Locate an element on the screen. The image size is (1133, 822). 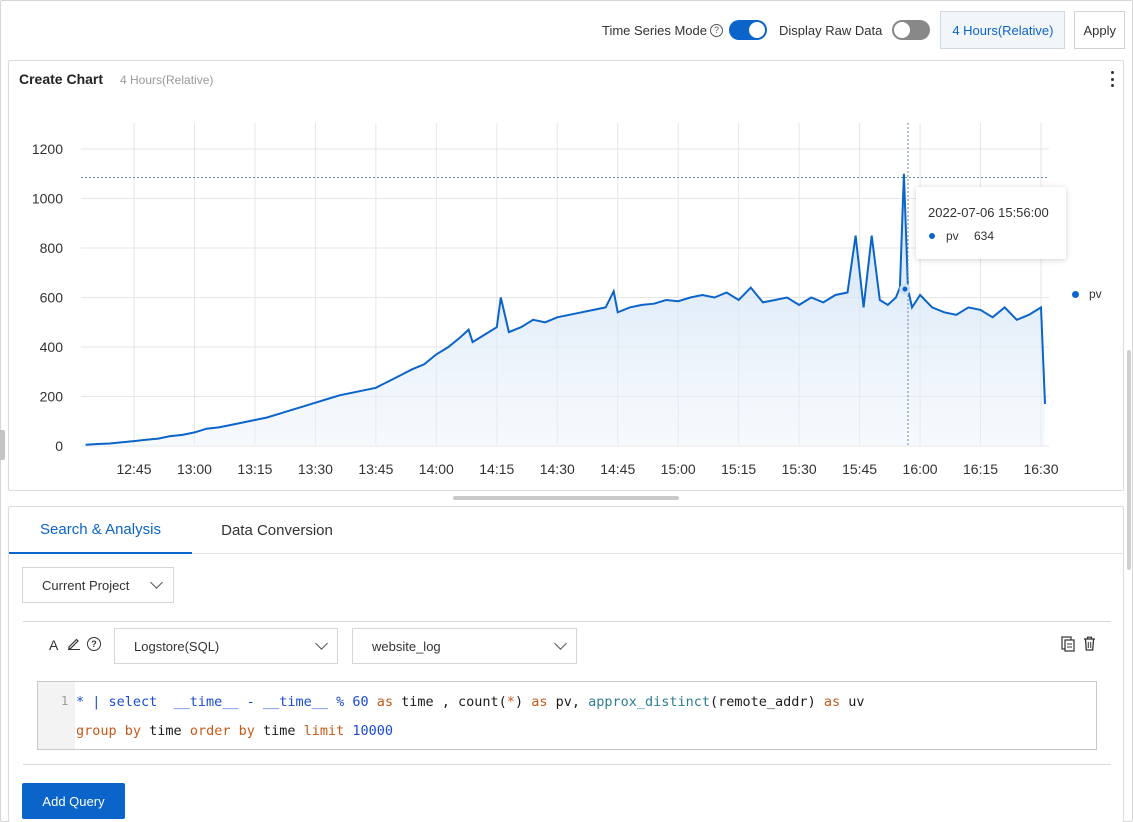
y-tick-label: 1200 is located at coordinates (47, 149).